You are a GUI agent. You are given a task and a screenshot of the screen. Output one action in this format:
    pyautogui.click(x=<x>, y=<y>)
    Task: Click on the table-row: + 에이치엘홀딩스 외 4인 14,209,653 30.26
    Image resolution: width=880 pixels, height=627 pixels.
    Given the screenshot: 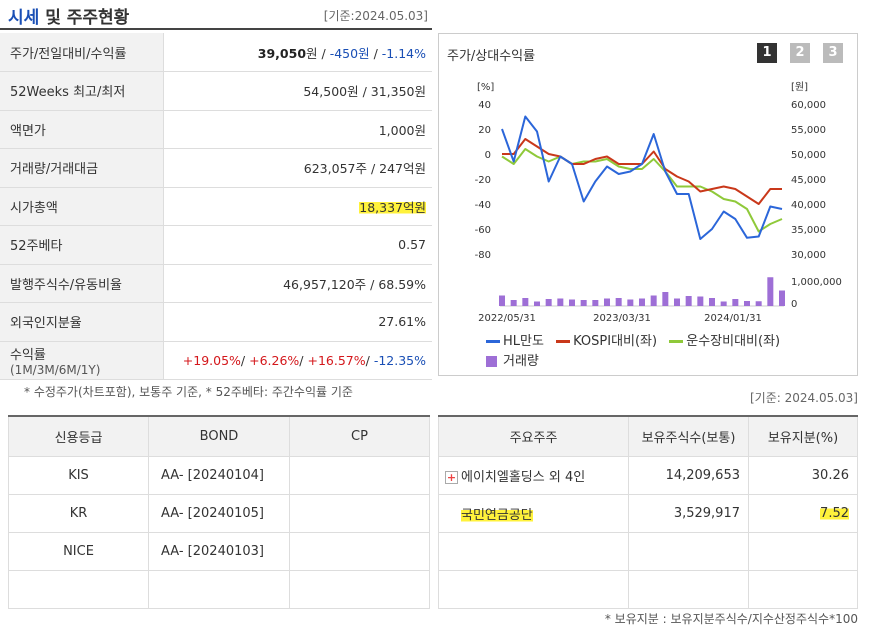 What is the action you would take?
    pyautogui.click(x=648, y=475)
    